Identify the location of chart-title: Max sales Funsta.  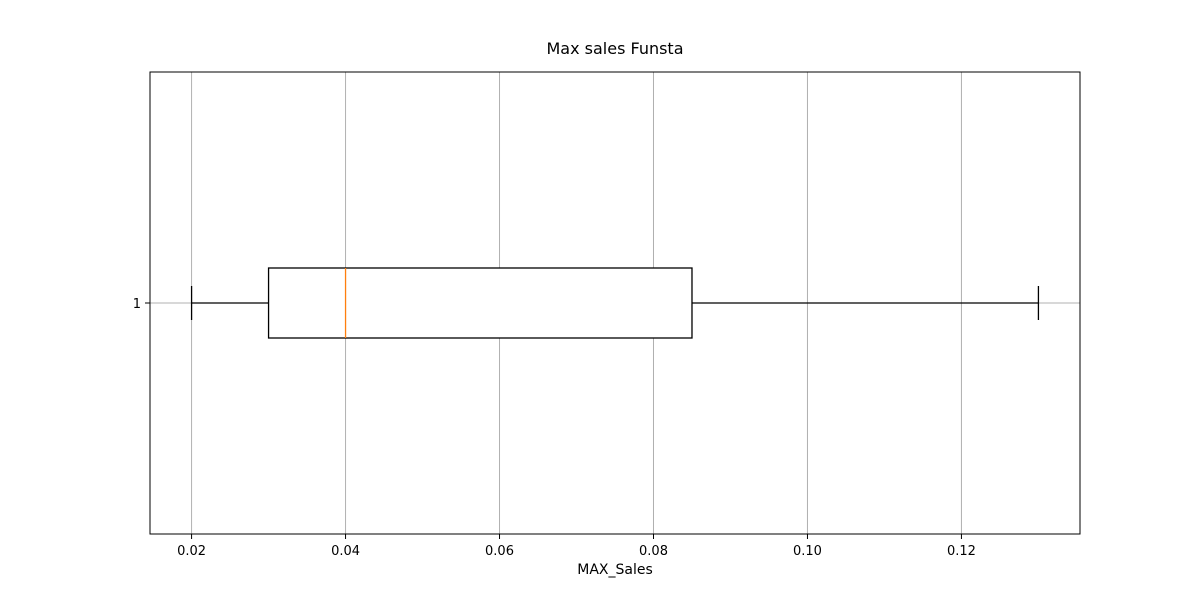
(614, 48).